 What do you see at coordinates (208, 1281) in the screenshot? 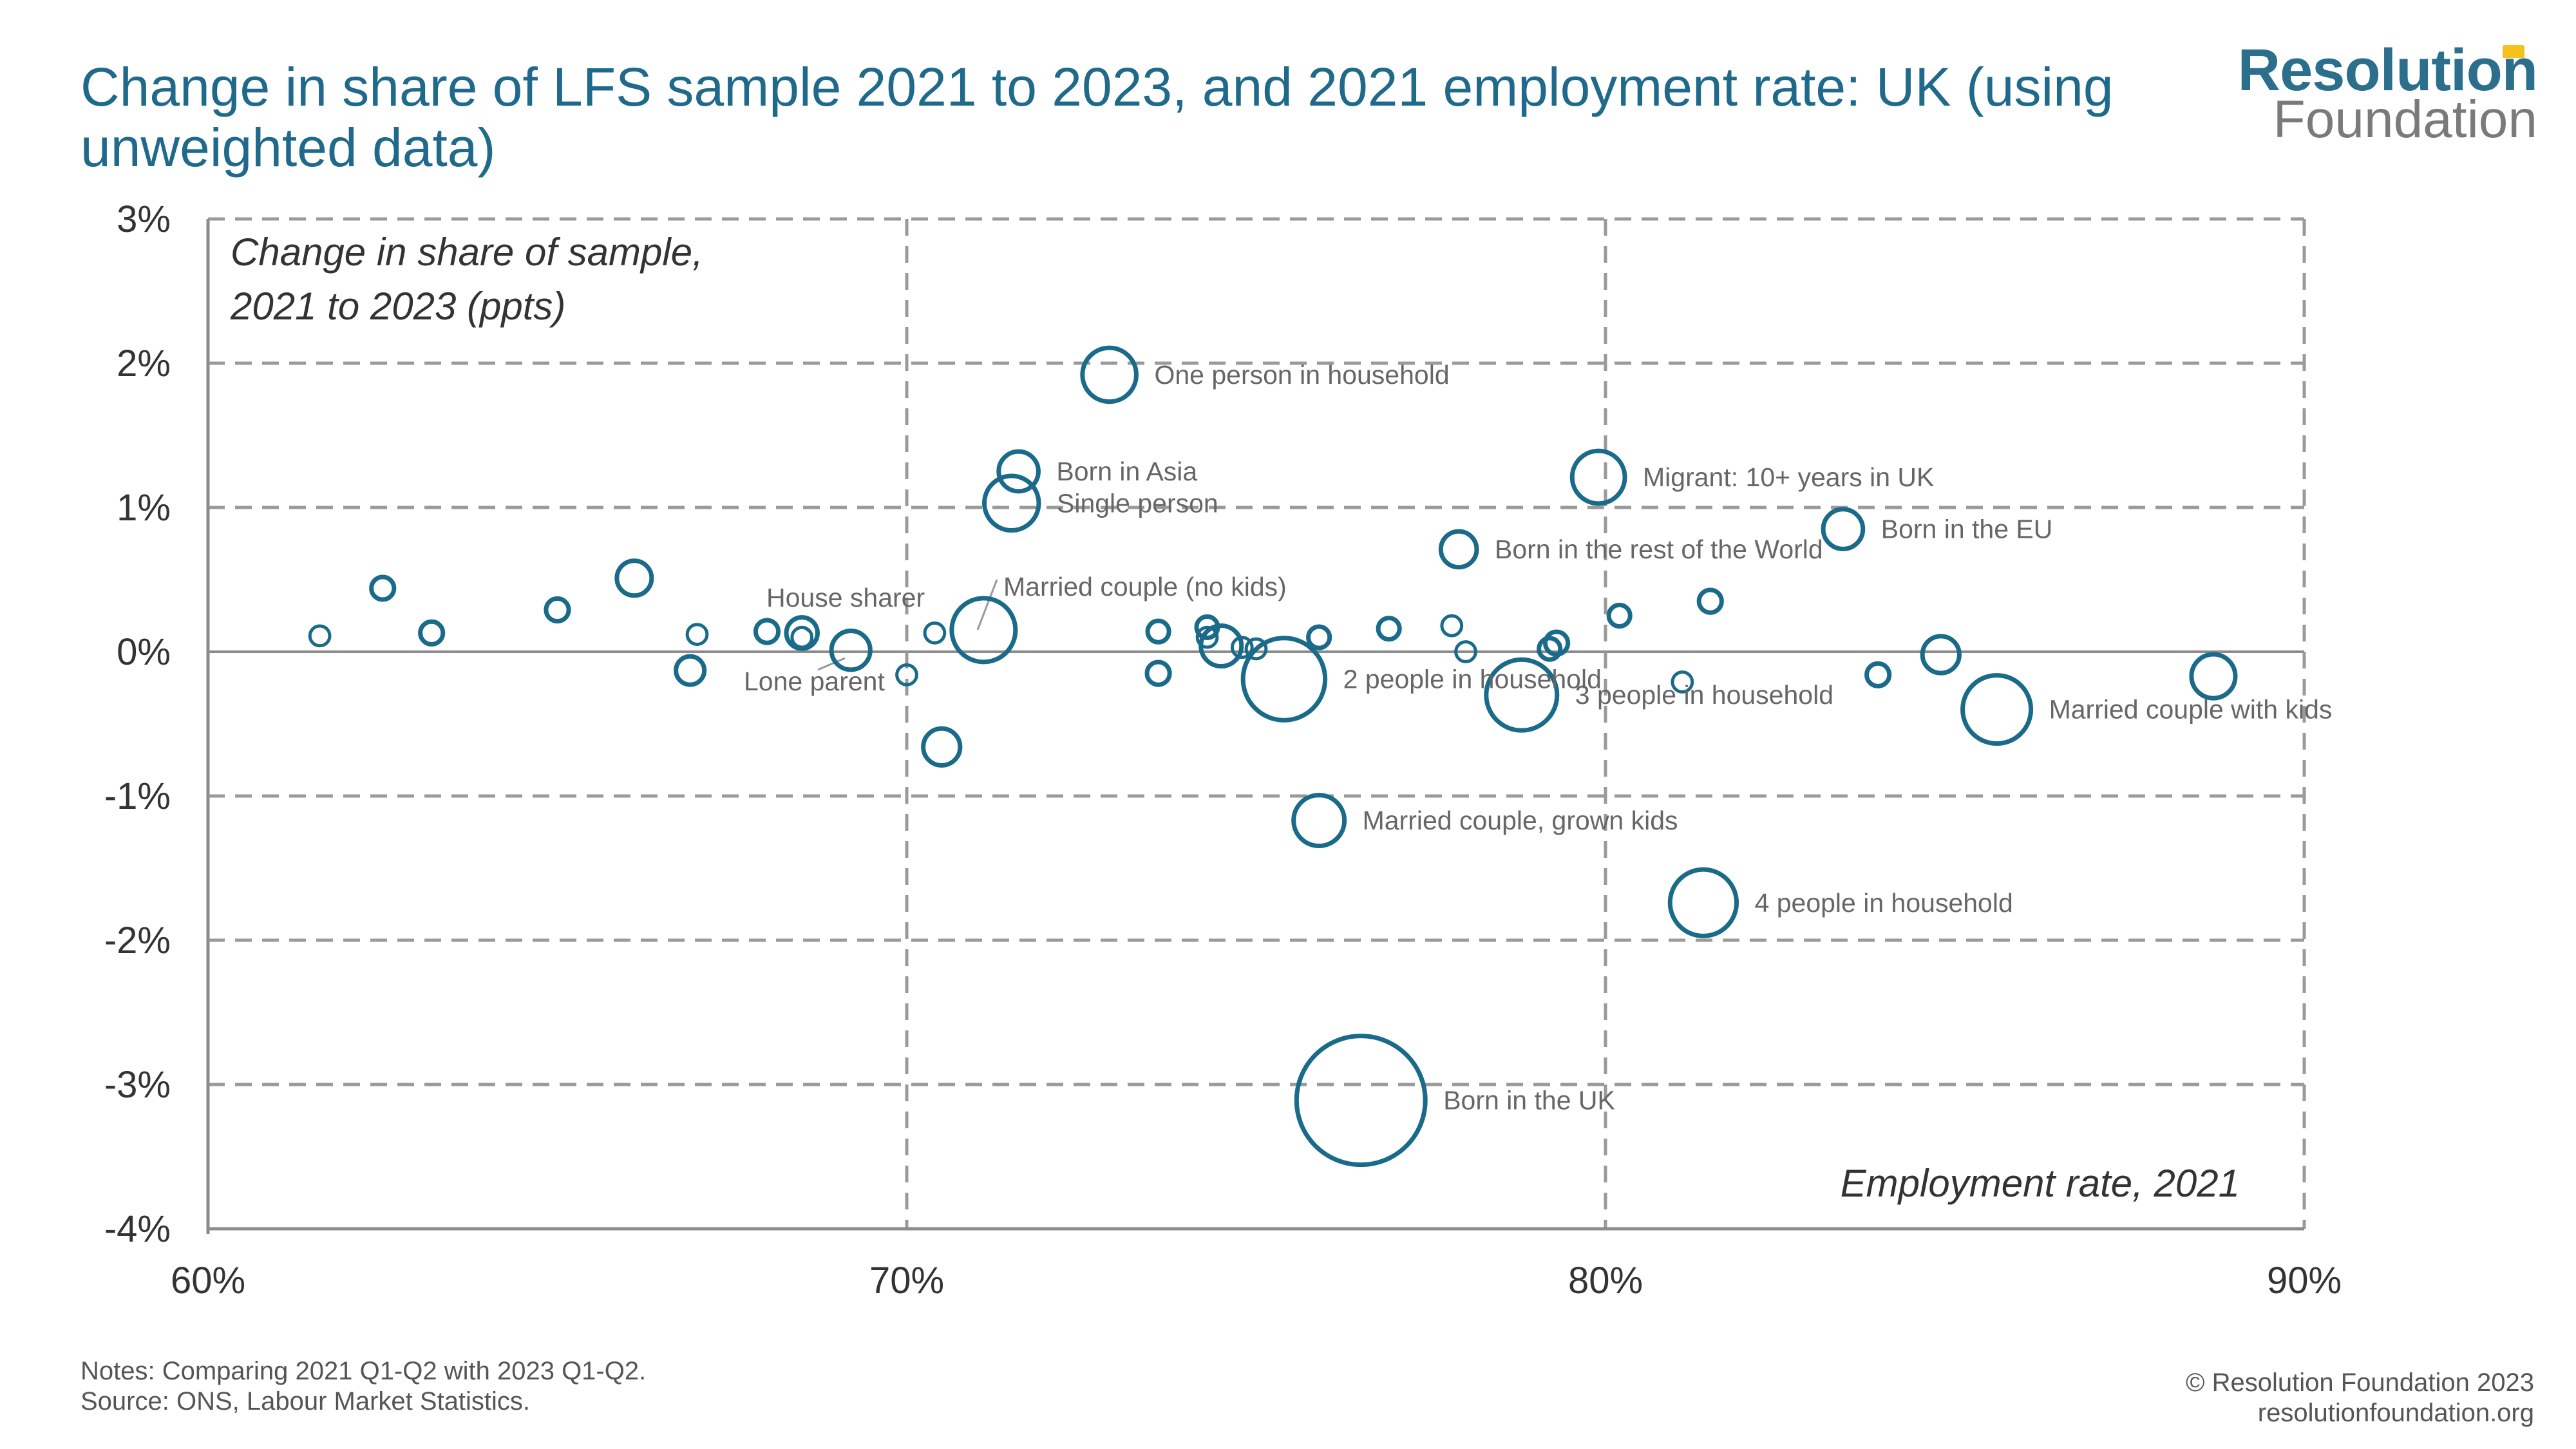
I see `x-tick-label: 60%` at bounding box center [208, 1281].